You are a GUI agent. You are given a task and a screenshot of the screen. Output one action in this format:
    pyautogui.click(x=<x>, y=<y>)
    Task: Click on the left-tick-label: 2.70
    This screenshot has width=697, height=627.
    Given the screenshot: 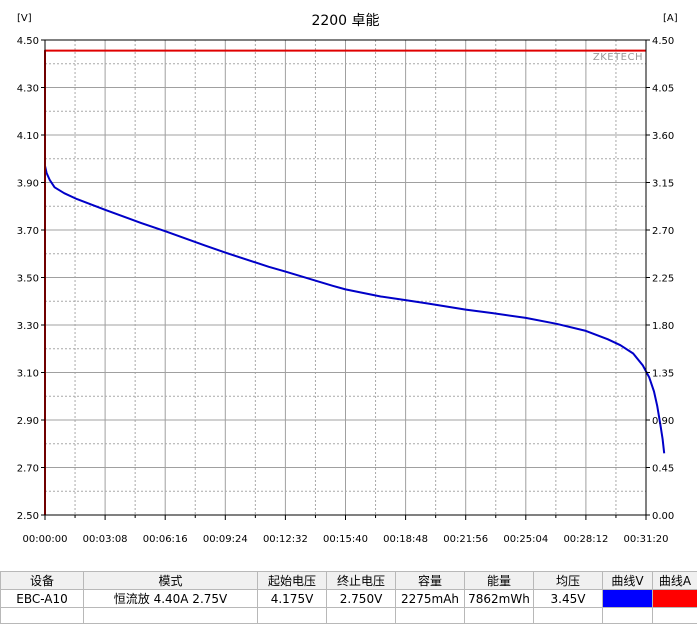 What is the action you would take?
    pyautogui.click(x=28, y=469)
    